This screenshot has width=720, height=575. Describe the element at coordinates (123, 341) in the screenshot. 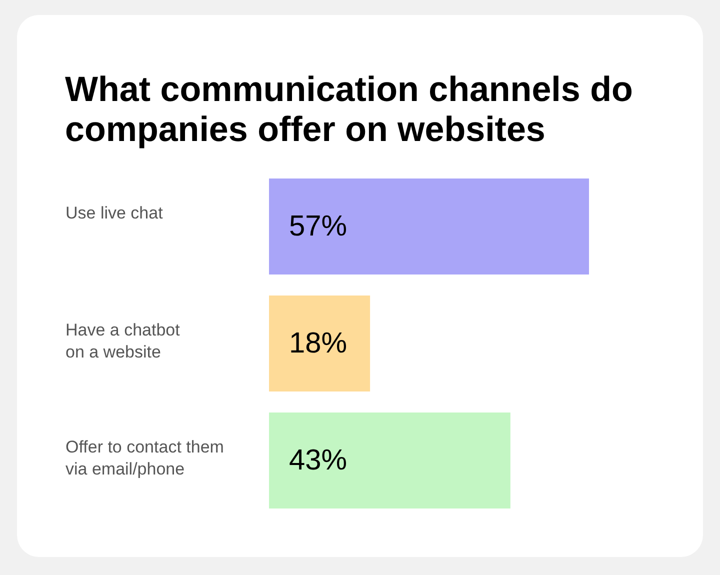

I see `y-tick-label: Have a chatbot on a website` at that location.